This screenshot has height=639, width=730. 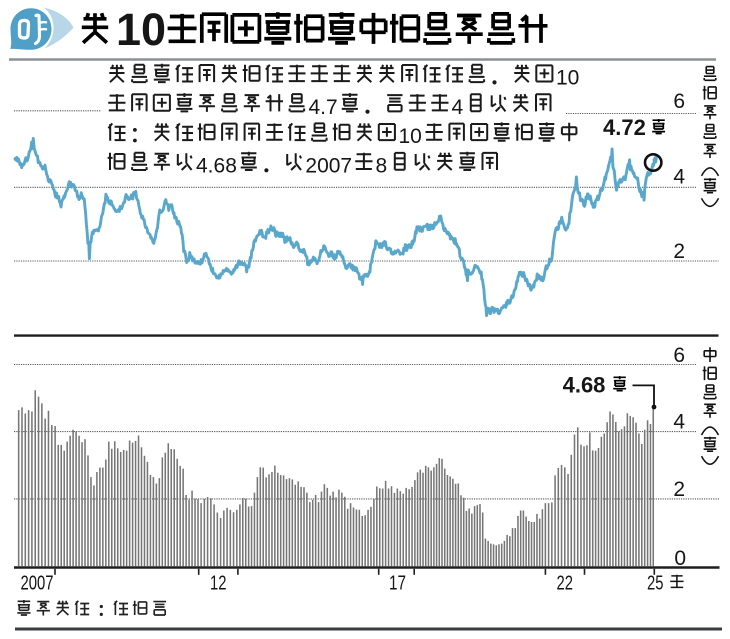 I want to click on svg-text: 12, so click(x=218, y=584).